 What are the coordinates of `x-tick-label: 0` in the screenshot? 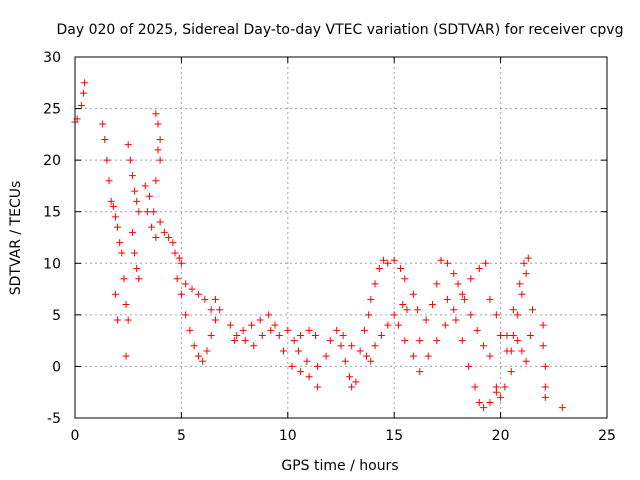 It's located at (75, 436).